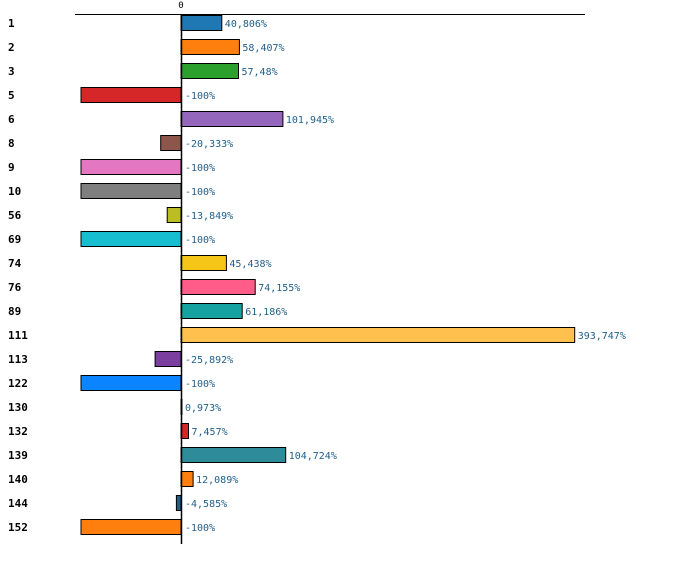 This screenshot has width=700, height=573. Describe the element at coordinates (11, 23) in the screenshot. I see `category-label: 1` at that location.